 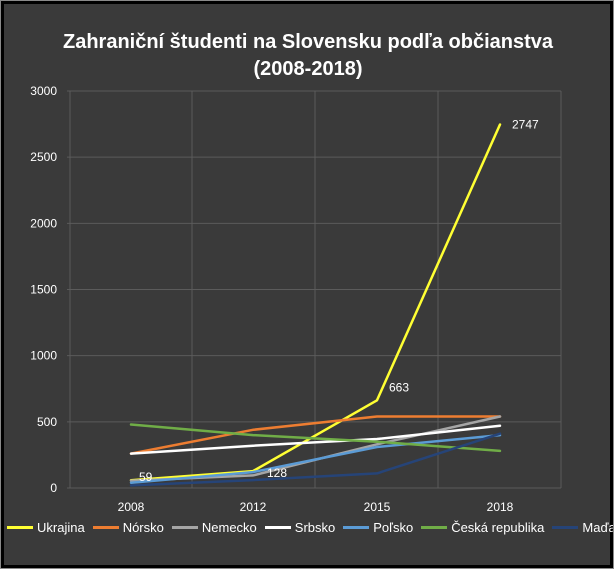 I want to click on series-line-srbsko, so click(x=315, y=439).